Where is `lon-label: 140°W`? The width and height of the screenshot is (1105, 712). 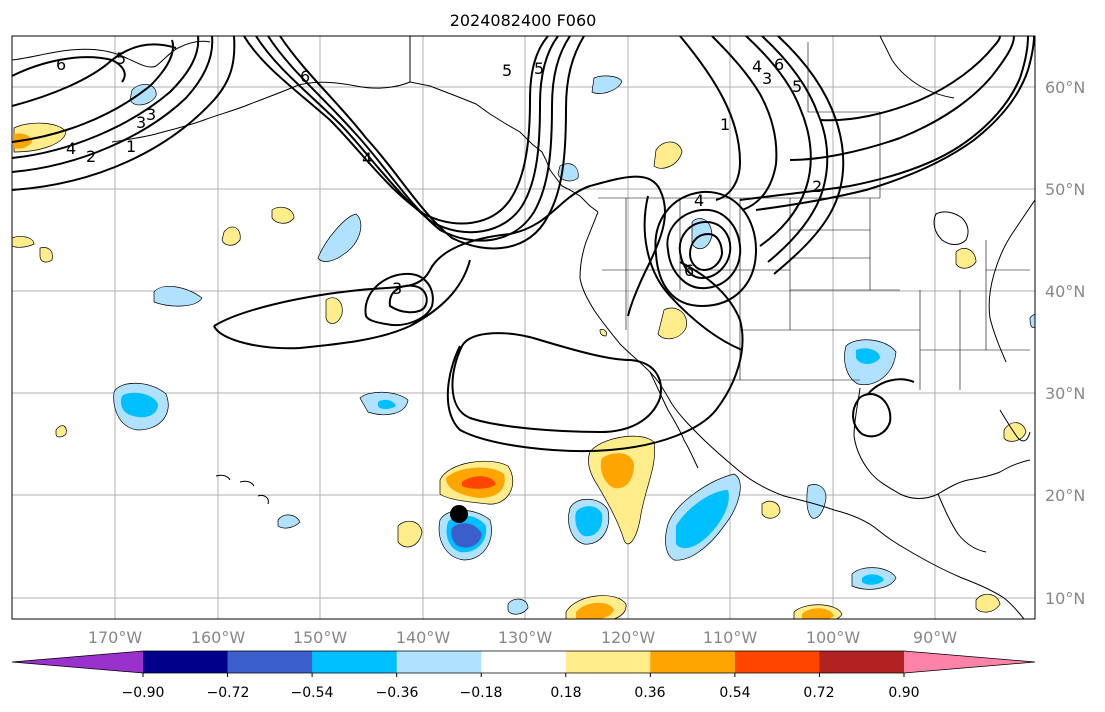
lon-label: 140°W is located at coordinates (423, 637).